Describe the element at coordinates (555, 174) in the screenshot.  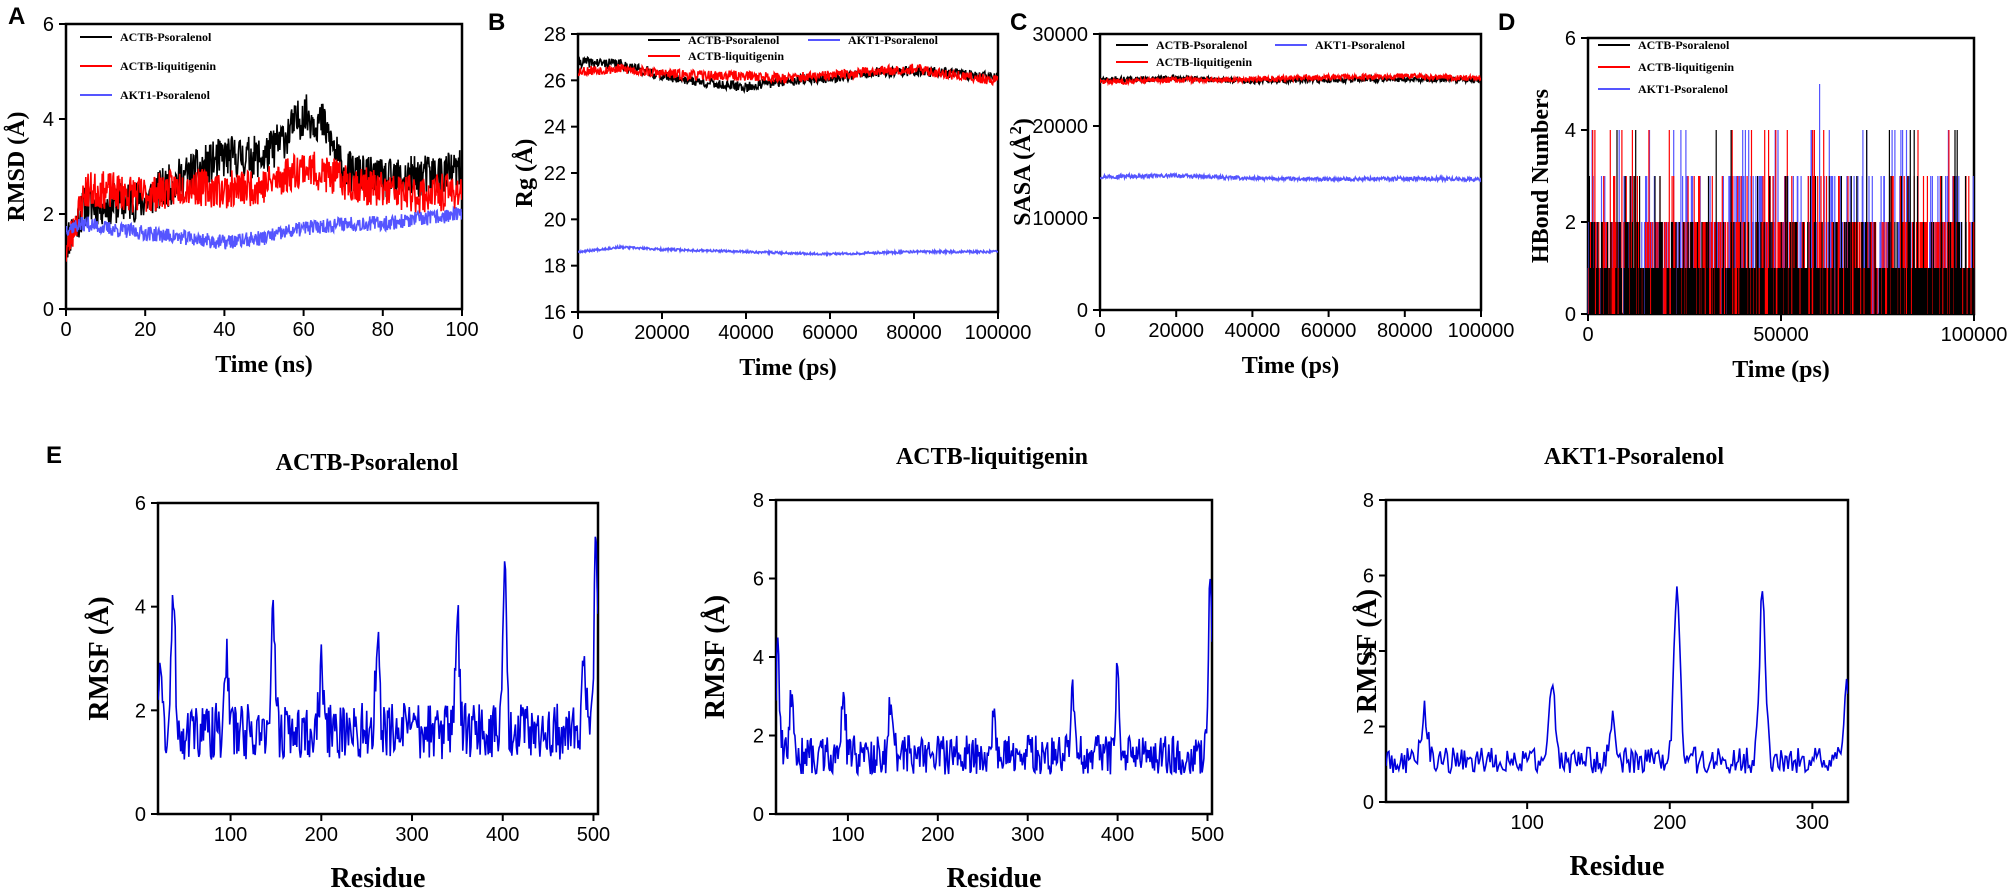
I see `y-tick-label: 22` at that location.